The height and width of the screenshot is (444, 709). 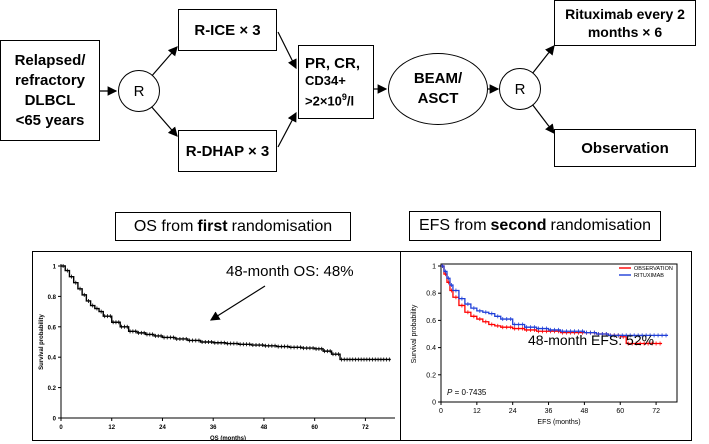 I want to click on efs-p-value-number: = 0·7435, so click(x=469, y=392).